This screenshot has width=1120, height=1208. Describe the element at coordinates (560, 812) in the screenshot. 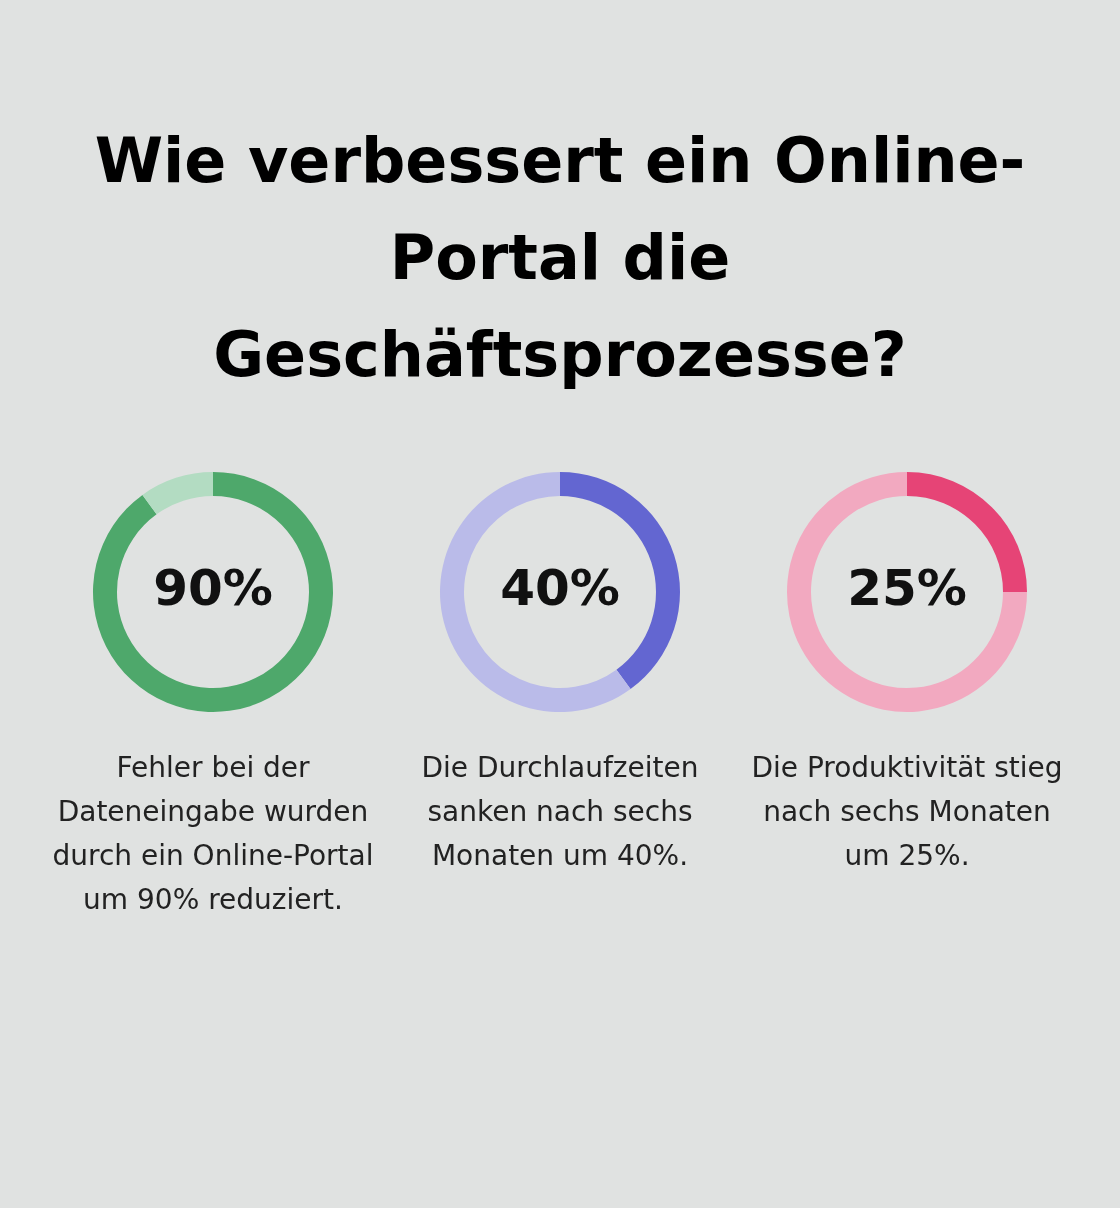

I see `text: Die Durchlaufzeiten sanken nach sechs Monaten um 40%.` at that location.